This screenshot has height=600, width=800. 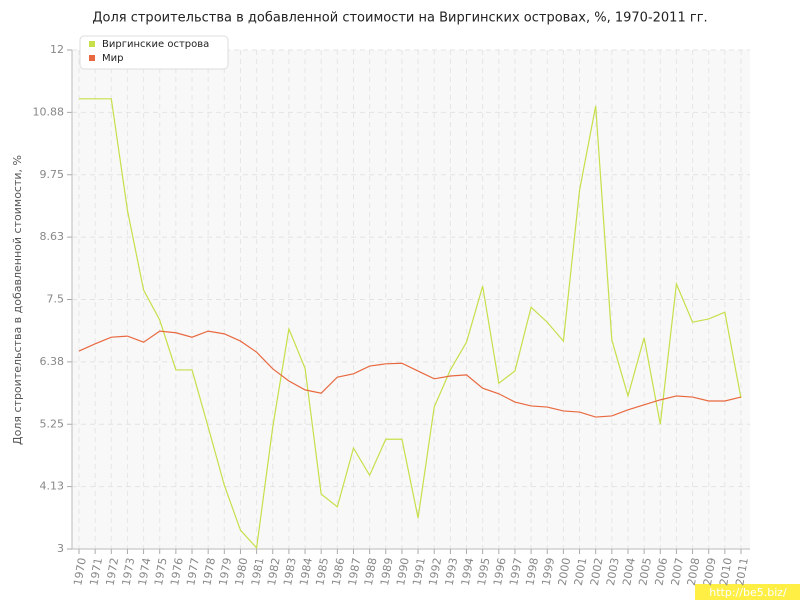 I want to click on x-tick-label: 1993, so click(x=452, y=572).